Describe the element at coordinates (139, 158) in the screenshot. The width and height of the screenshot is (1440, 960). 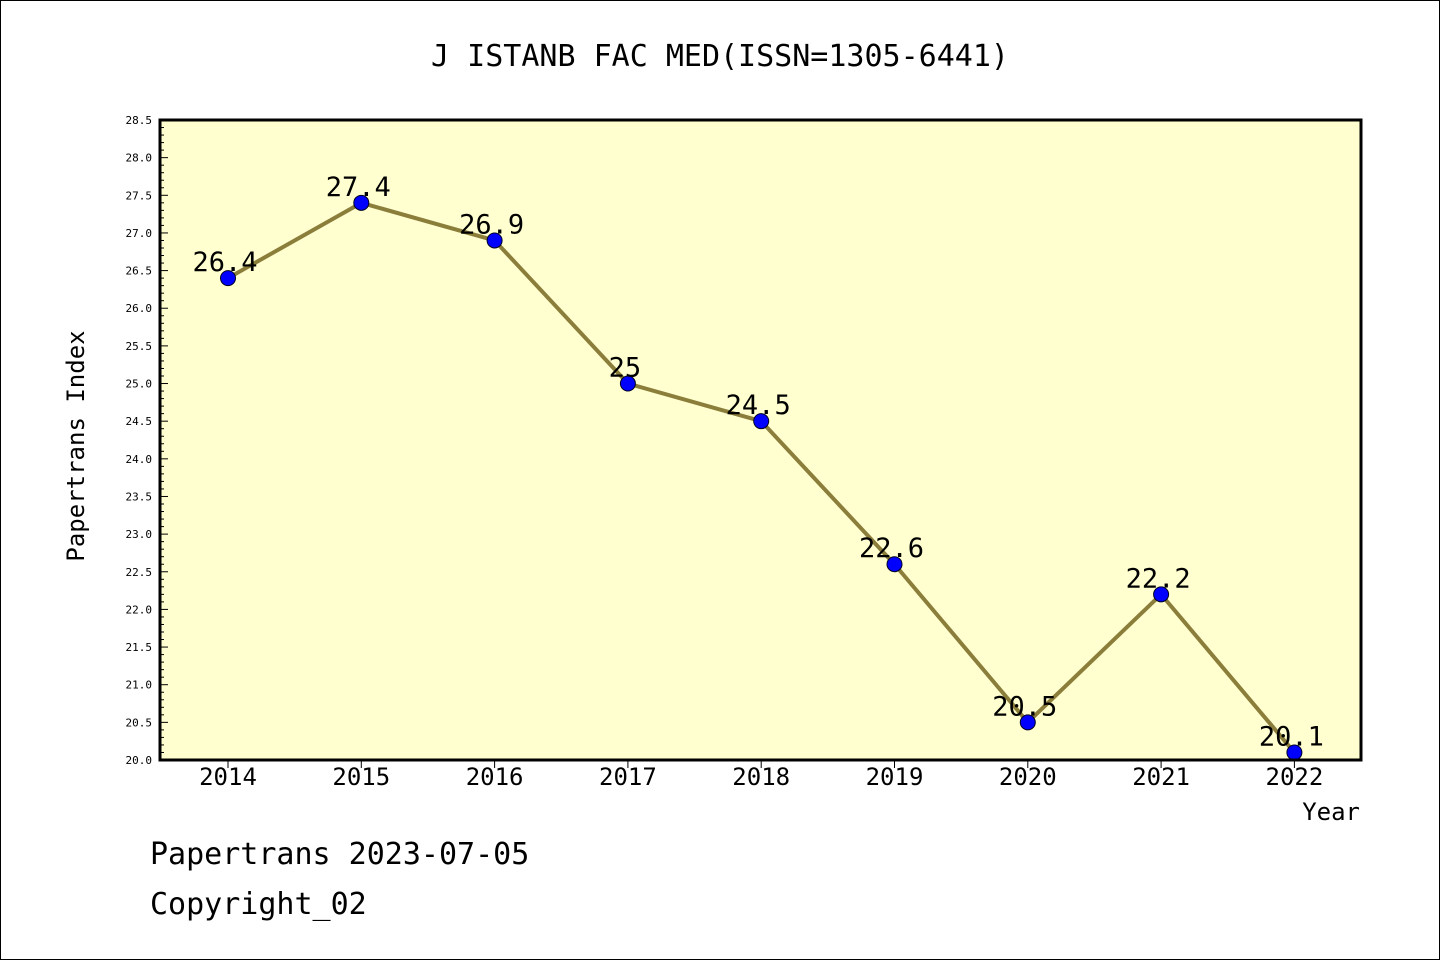
I see `y-tick-label: 28.0` at that location.